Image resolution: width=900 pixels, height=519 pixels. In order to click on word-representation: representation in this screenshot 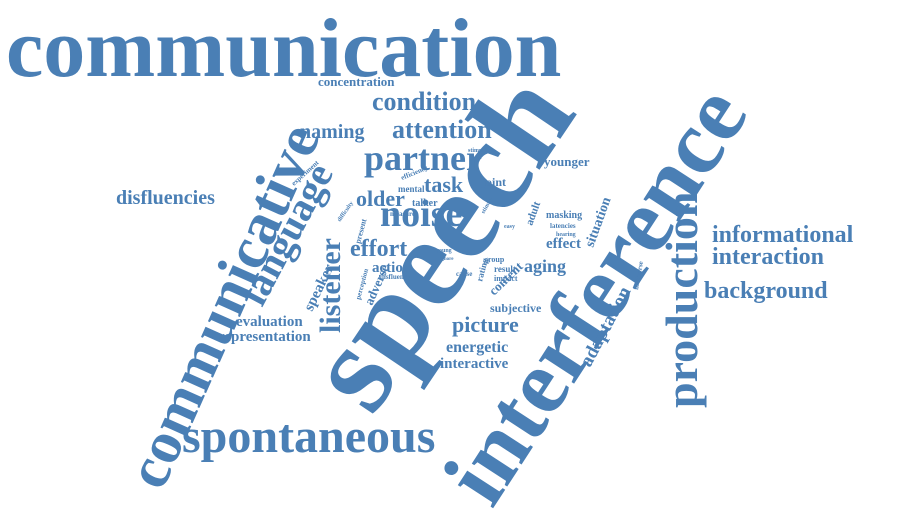, I will do `click(264, 337)`.